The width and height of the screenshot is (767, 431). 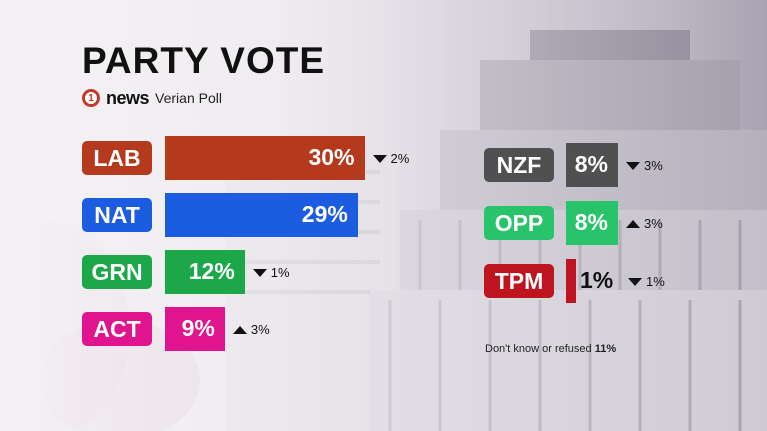 I want to click on change-lab: 2%, so click(x=391, y=158).